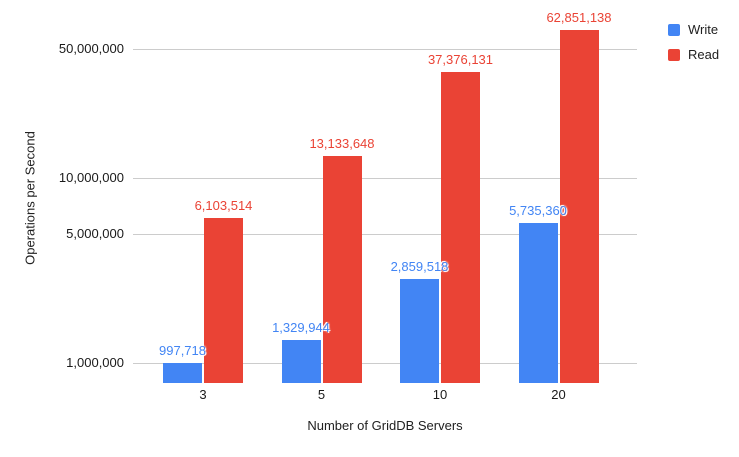 The width and height of the screenshot is (739, 457). I want to click on y-tick-label: 1,000,000, so click(95, 362).